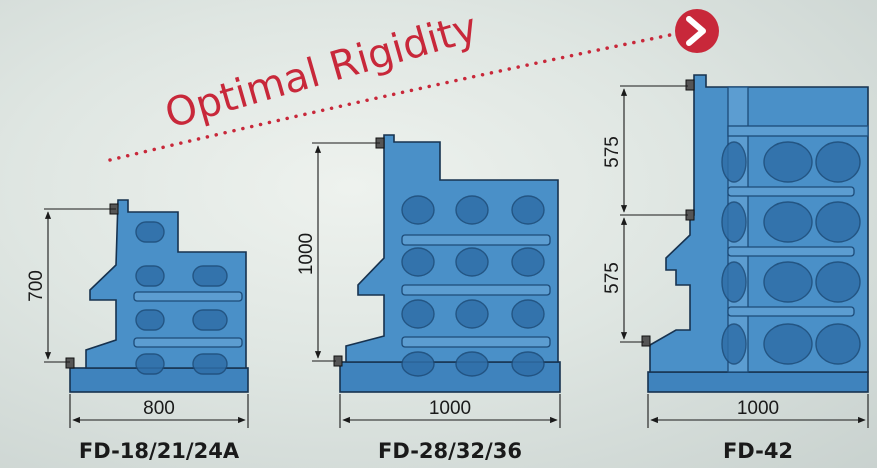 This screenshot has height=468, width=877. Describe the element at coordinates (36, 286) in the screenshot. I see `height-label: 700` at that location.